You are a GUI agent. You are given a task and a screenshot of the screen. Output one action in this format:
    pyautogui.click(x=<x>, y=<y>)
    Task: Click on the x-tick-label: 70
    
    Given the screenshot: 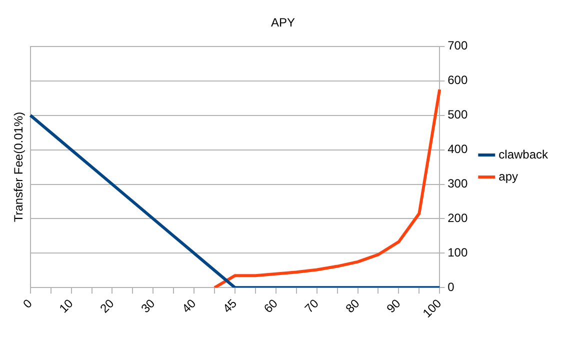 What is the action you would take?
    pyautogui.click(x=312, y=306)
    